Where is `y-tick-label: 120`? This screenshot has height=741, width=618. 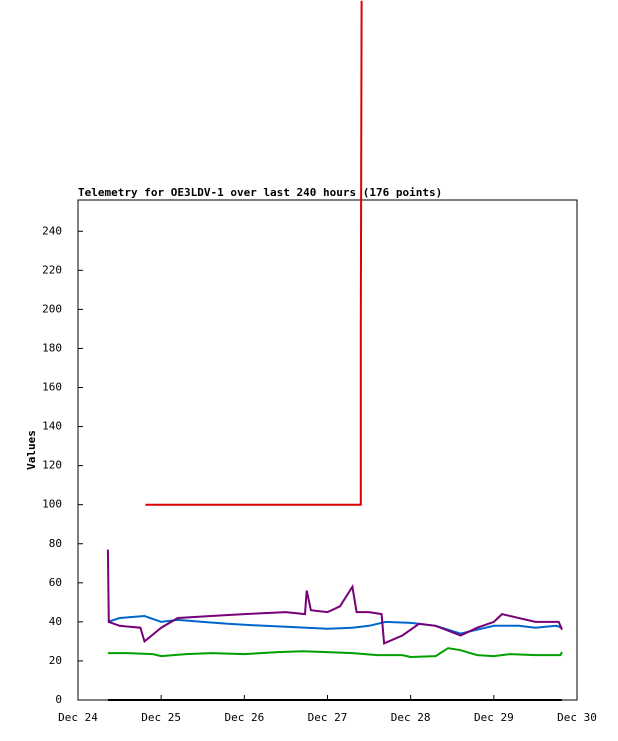
y-tick-label: 120 is located at coordinates (52, 465).